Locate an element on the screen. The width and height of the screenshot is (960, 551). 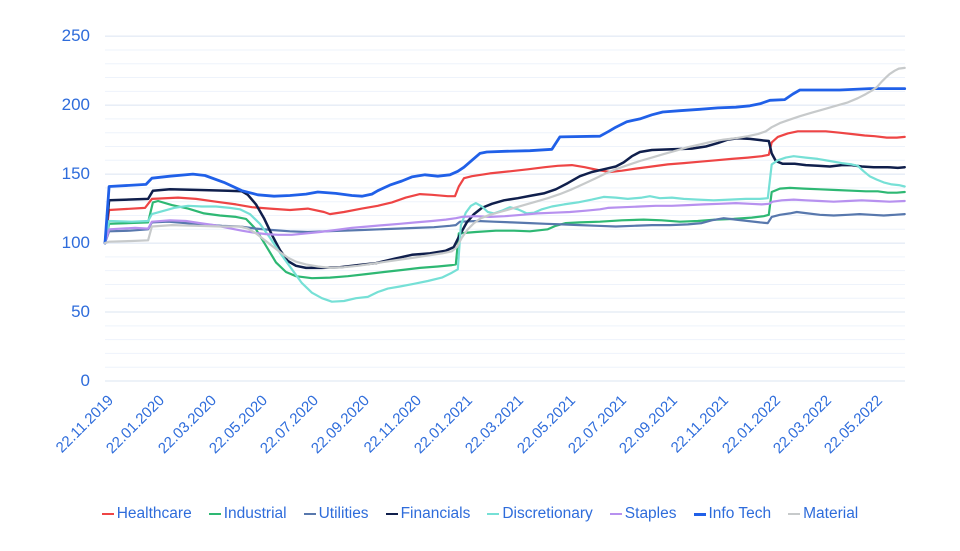
legend-item-staples: Staples is located at coordinates (643, 514).